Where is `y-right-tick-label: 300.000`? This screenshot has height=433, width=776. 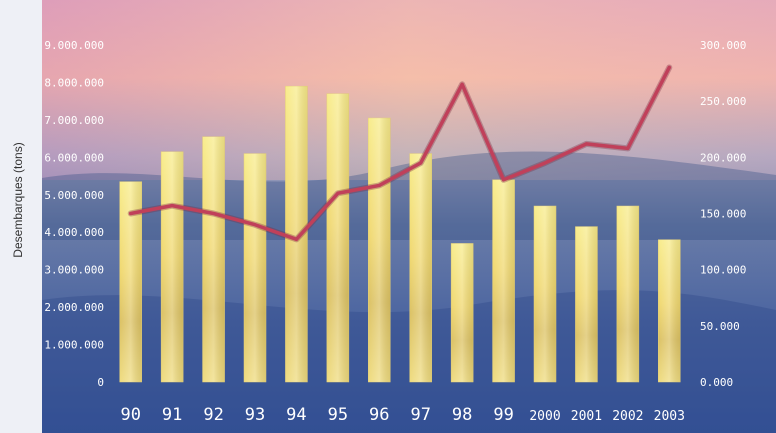
y-right-tick-label: 300.000 is located at coordinates (723, 45).